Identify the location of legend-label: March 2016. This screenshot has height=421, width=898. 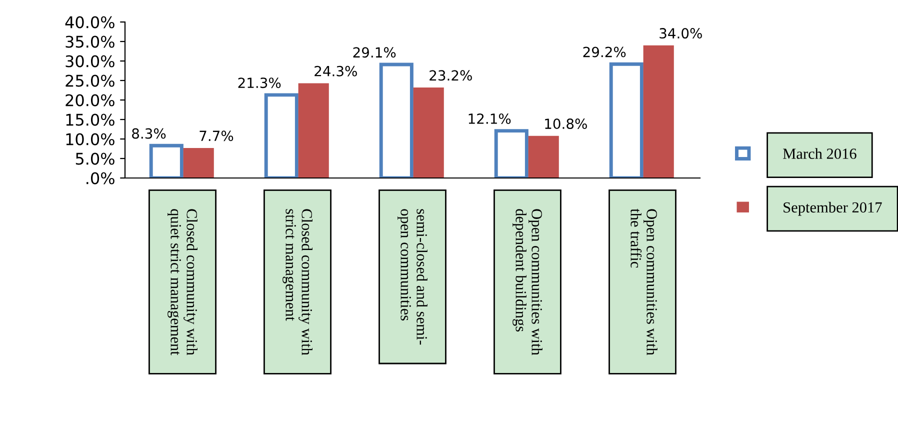
(819, 153).